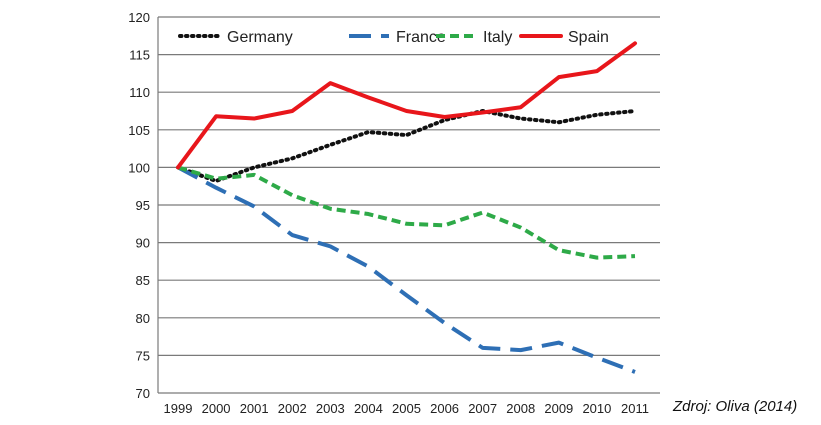 This screenshot has width=821, height=425. Describe the element at coordinates (139, 17) in the screenshot. I see `y-tick-label: 120` at that location.